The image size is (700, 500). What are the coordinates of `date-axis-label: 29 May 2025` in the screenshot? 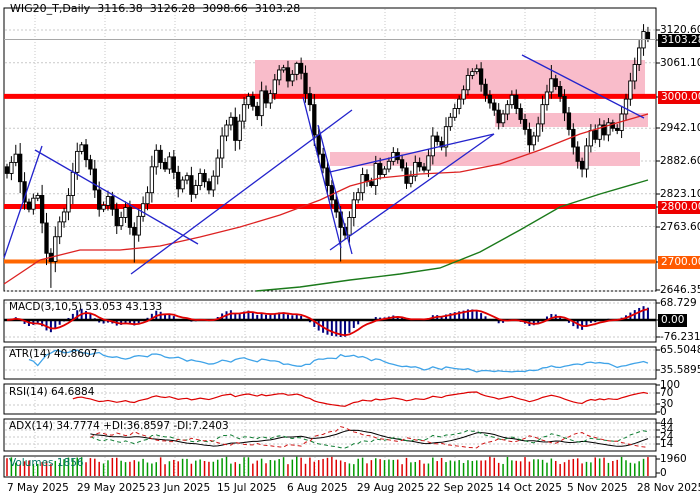 It's located at (111, 488).